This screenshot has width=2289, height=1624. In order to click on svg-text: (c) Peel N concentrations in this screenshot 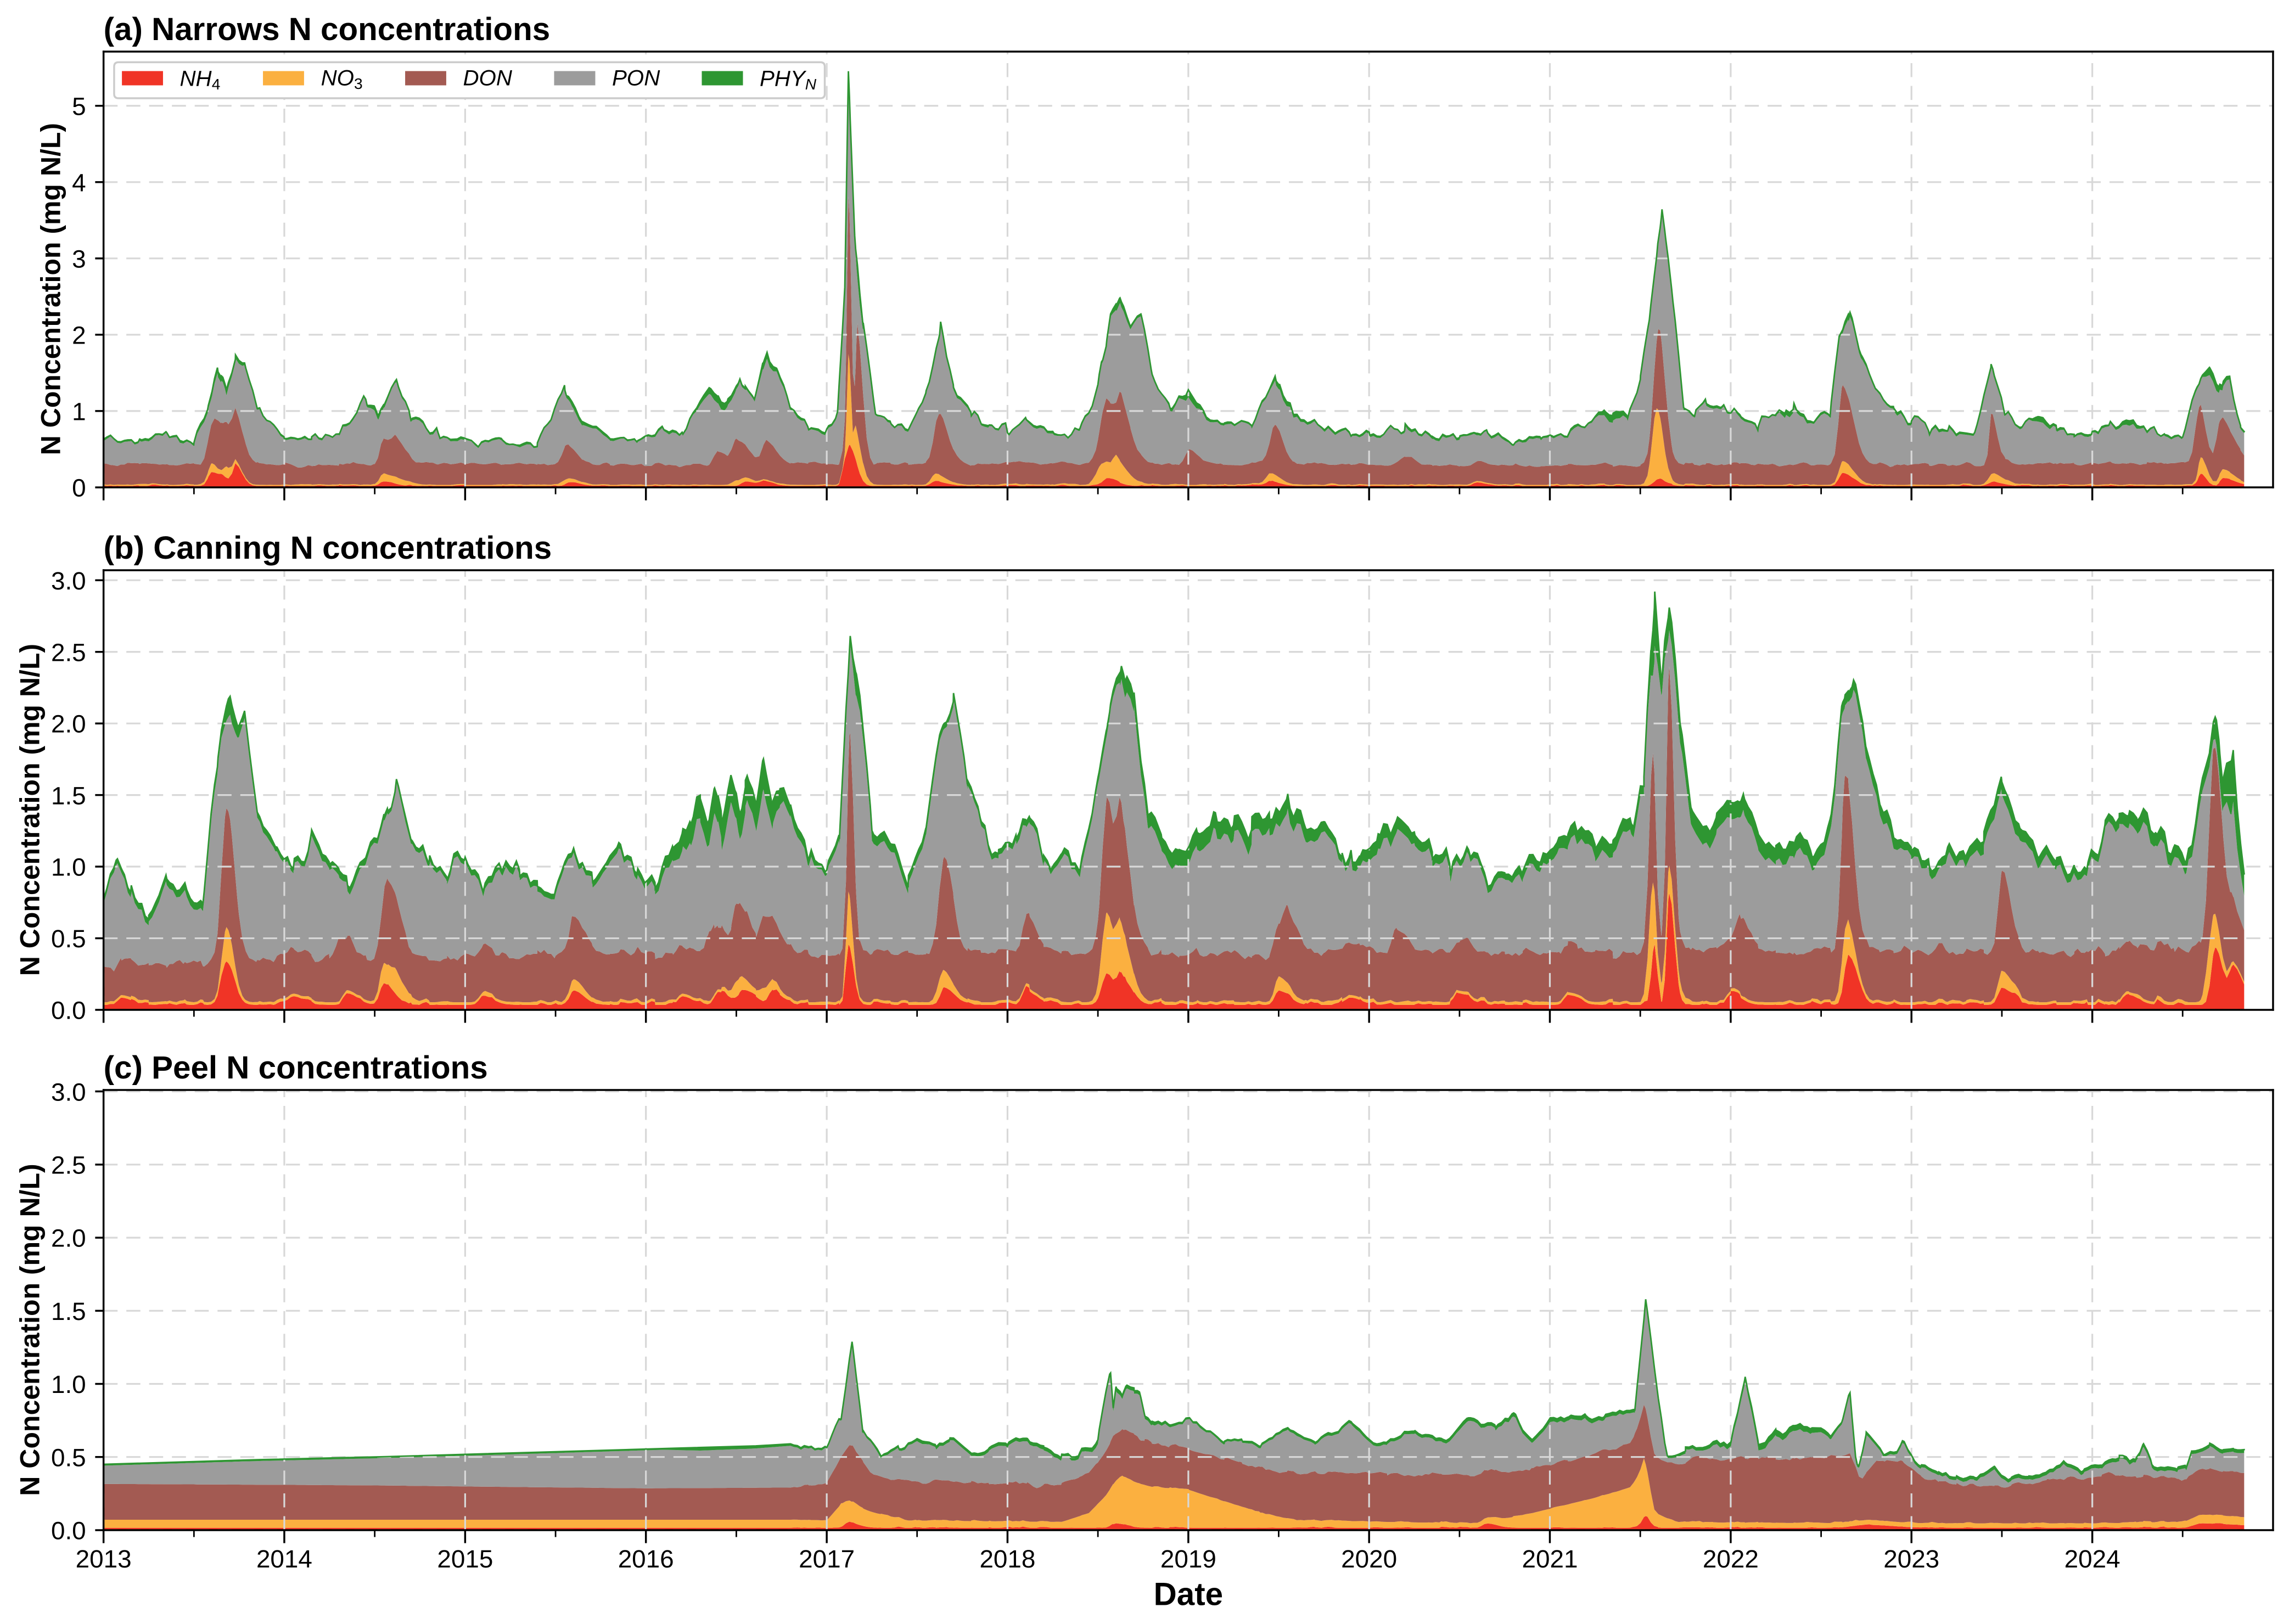, I will do `click(296, 1068)`.